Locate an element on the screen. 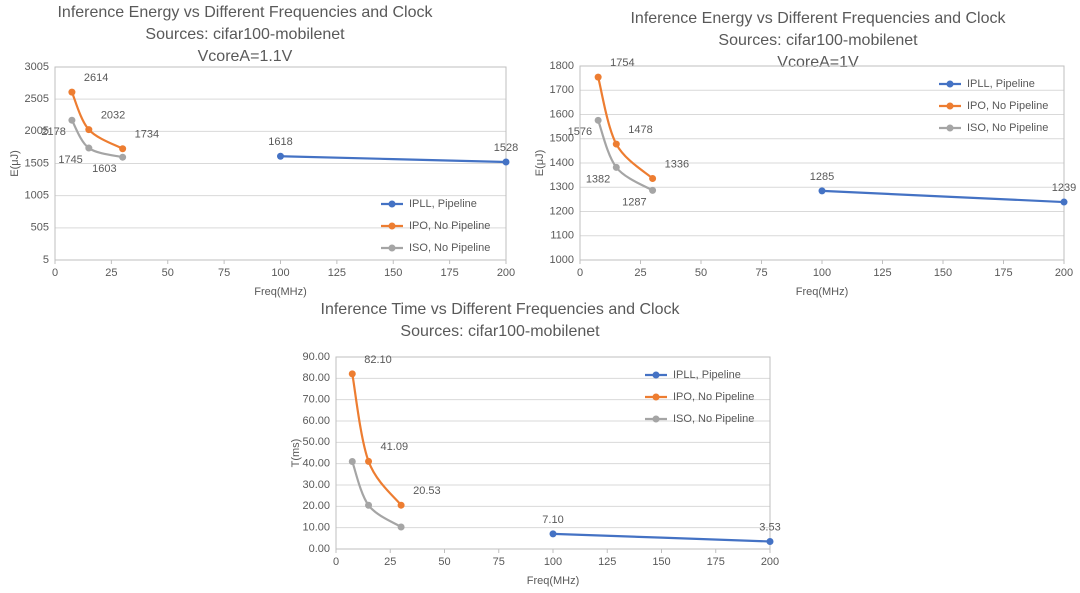 The height and width of the screenshot is (593, 1080). y-tick-label: 0.00 is located at coordinates (319, 549).